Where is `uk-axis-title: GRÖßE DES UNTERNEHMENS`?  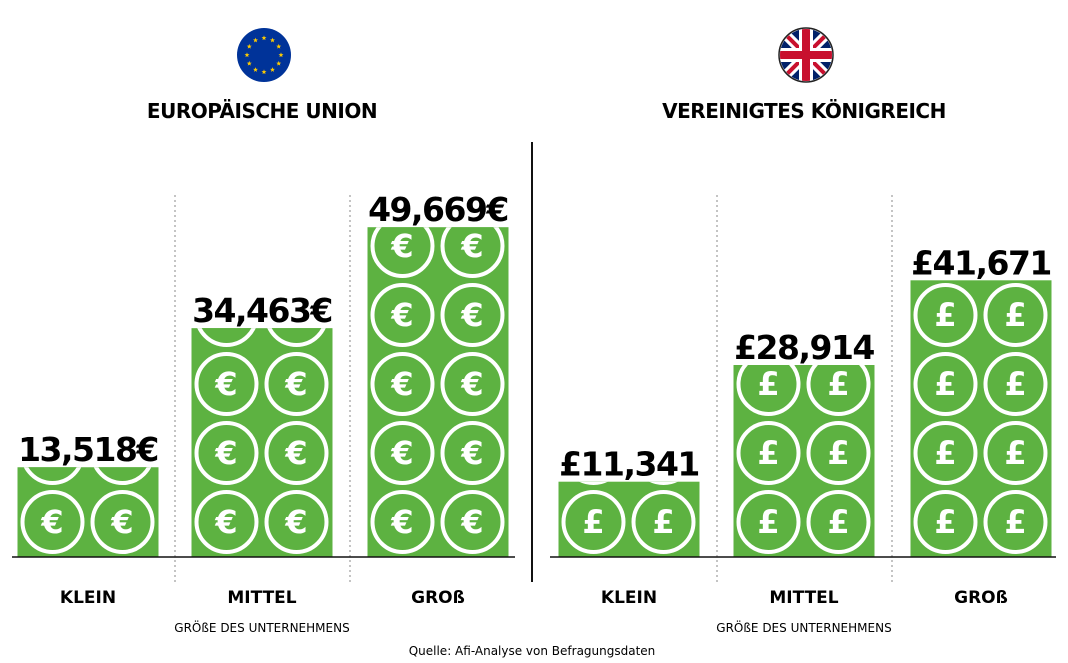
uk-axis-title: GRÖßE DES UNTERNEHMENS is located at coordinates (803, 627).